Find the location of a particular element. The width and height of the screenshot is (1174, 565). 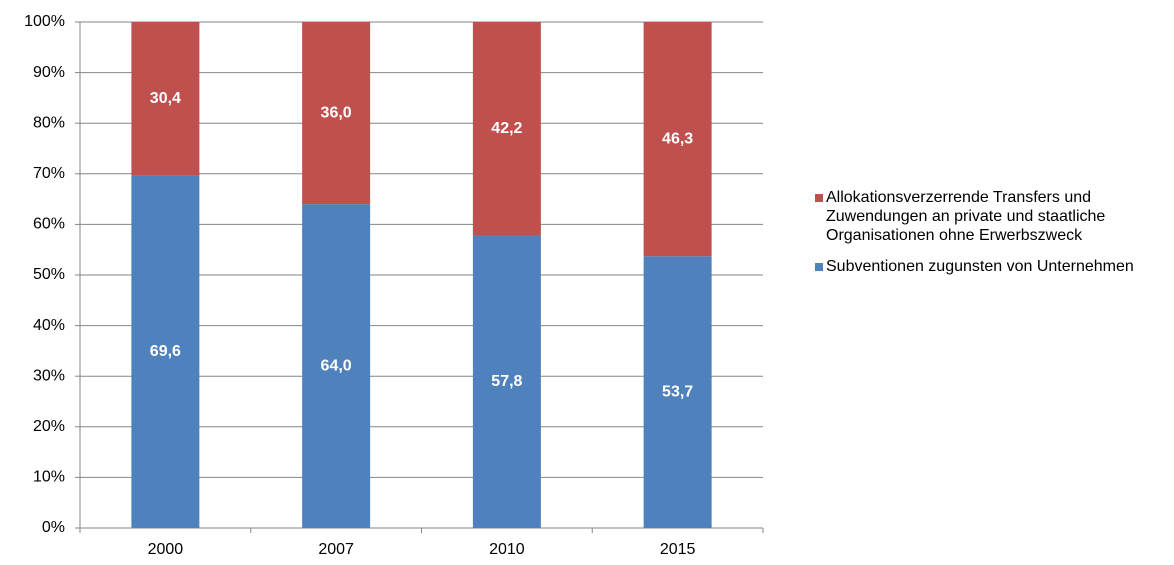

y-tick-label: 70% is located at coordinates (49, 173).